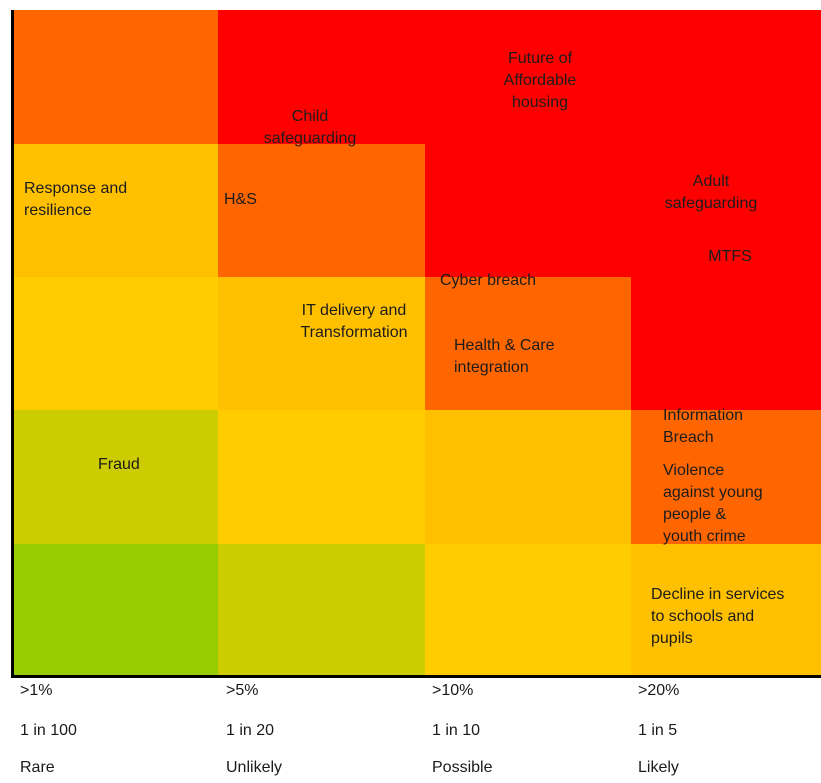  What do you see at coordinates (321, 477) in the screenshot?
I see `cell-r4-c2` at bounding box center [321, 477].